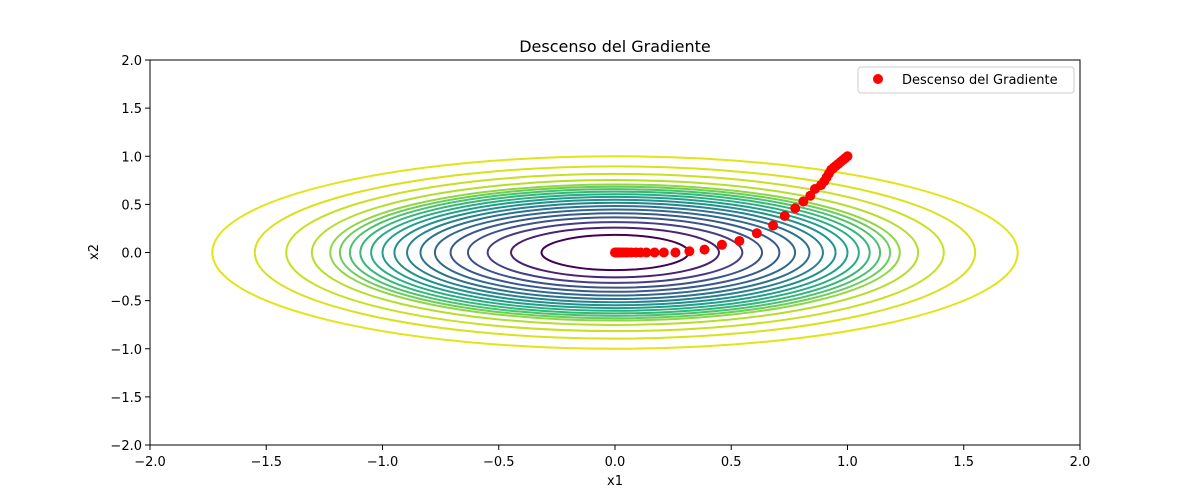 The image size is (1200, 500). Describe the element at coordinates (126, 446) in the screenshot. I see `y-tick-label: −2.0` at that location.